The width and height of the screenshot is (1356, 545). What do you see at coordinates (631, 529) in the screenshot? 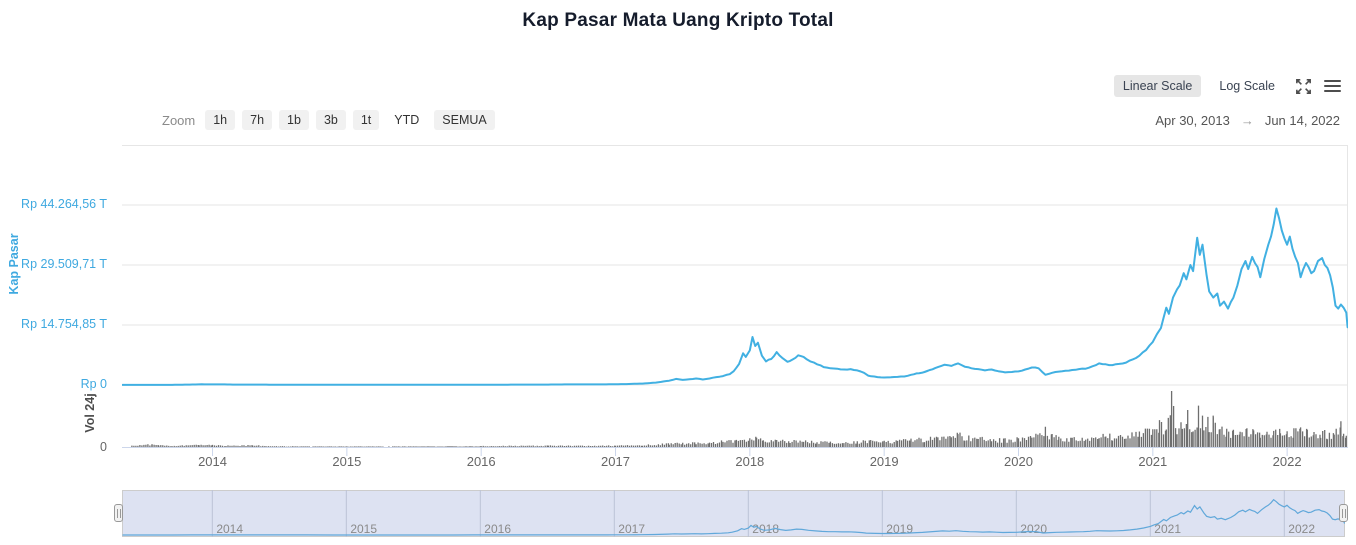
I see `navigator-year-label: 2017` at bounding box center [631, 529].